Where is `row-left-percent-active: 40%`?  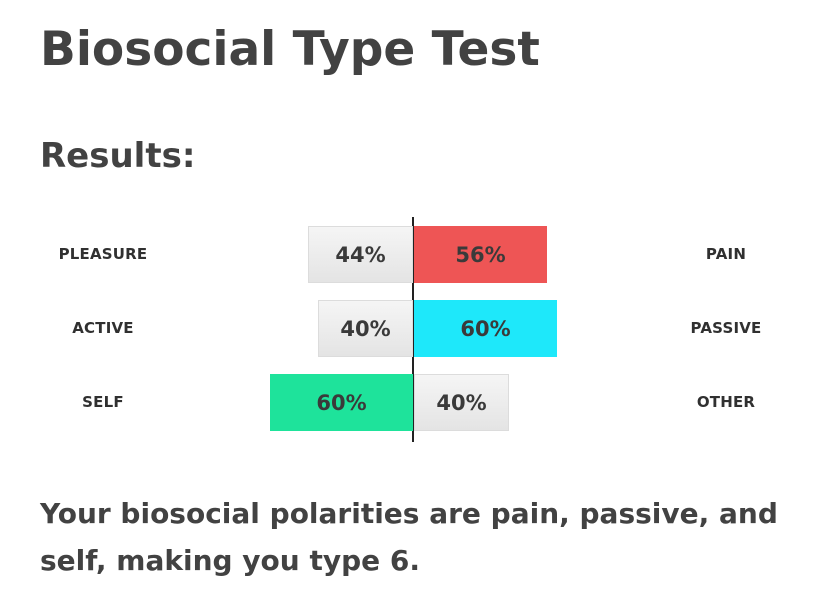
row-left-percent-active: 40% is located at coordinates (365, 328).